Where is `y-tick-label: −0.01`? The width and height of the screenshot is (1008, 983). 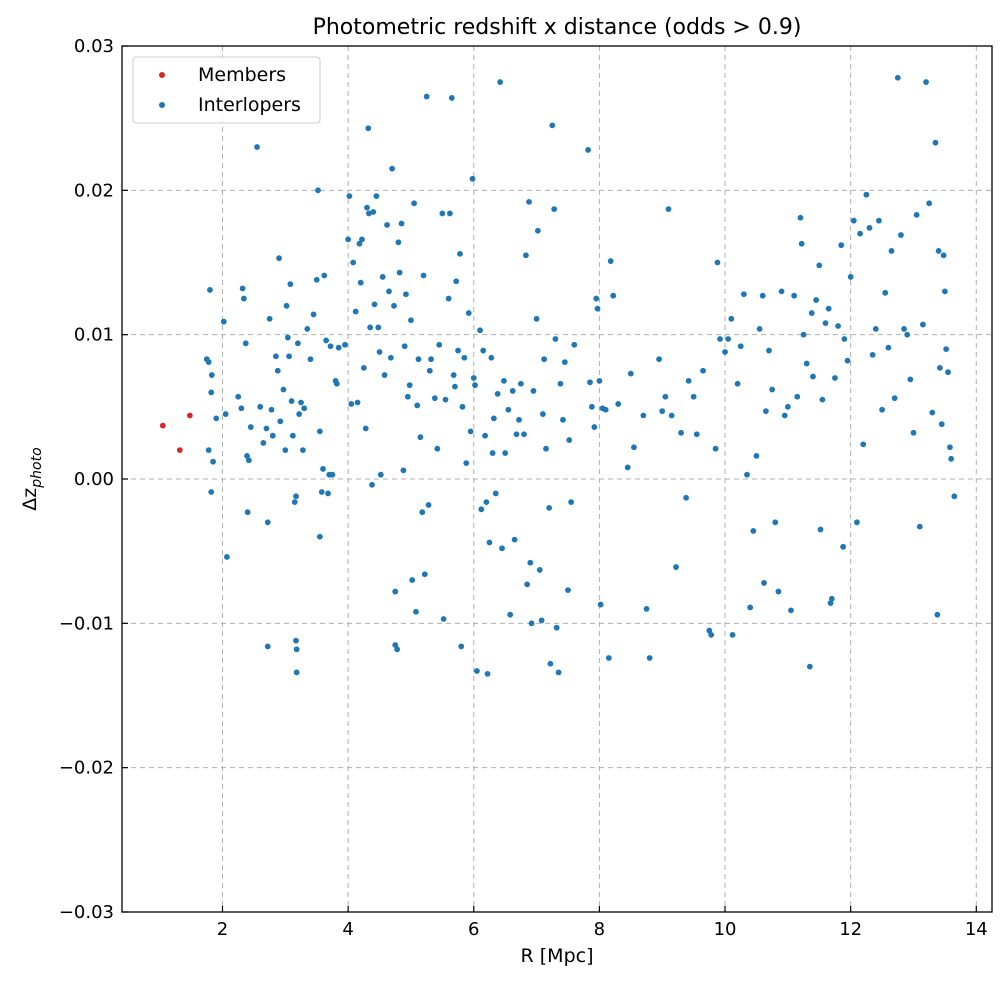 y-tick-label: −0.01 is located at coordinates (86, 623).